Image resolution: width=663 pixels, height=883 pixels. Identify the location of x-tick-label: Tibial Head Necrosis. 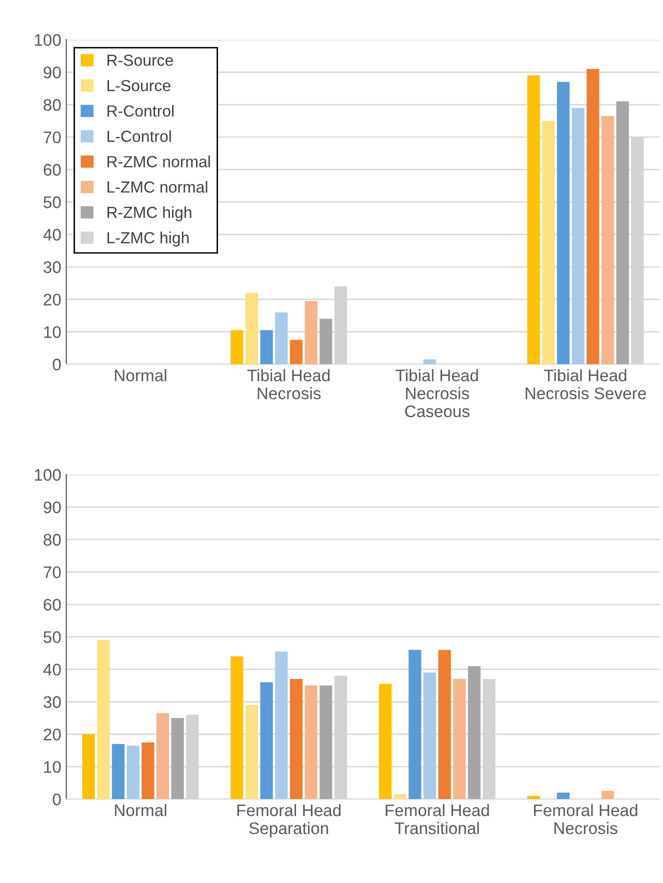
(288, 384).